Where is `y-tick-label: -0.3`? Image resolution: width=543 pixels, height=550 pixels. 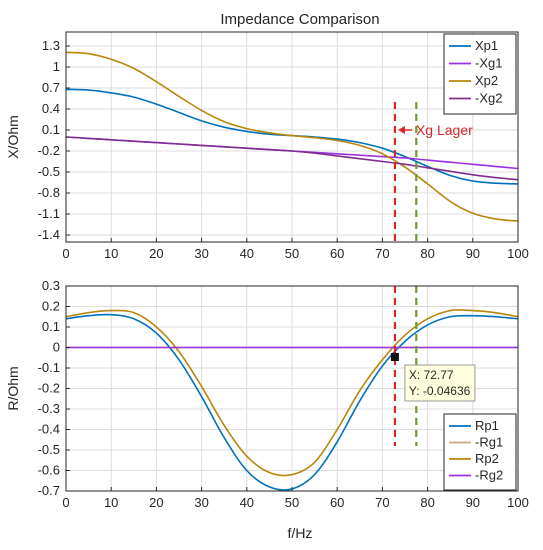
y-tick-label: -0.3 is located at coordinates (49, 408).